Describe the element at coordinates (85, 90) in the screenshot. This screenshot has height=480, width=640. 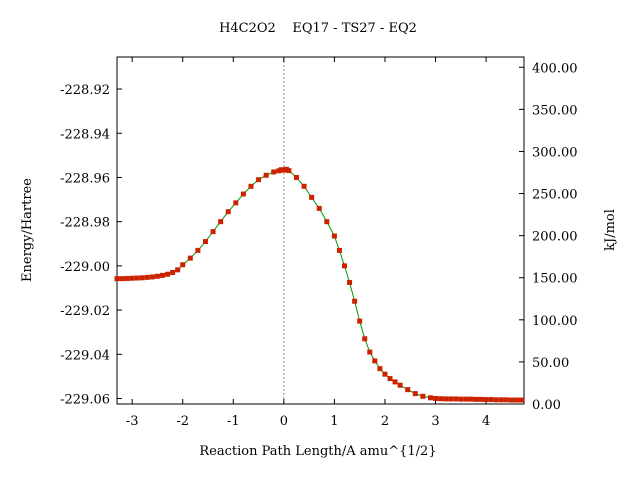
I see `y-tick-label: -228.92` at that location.